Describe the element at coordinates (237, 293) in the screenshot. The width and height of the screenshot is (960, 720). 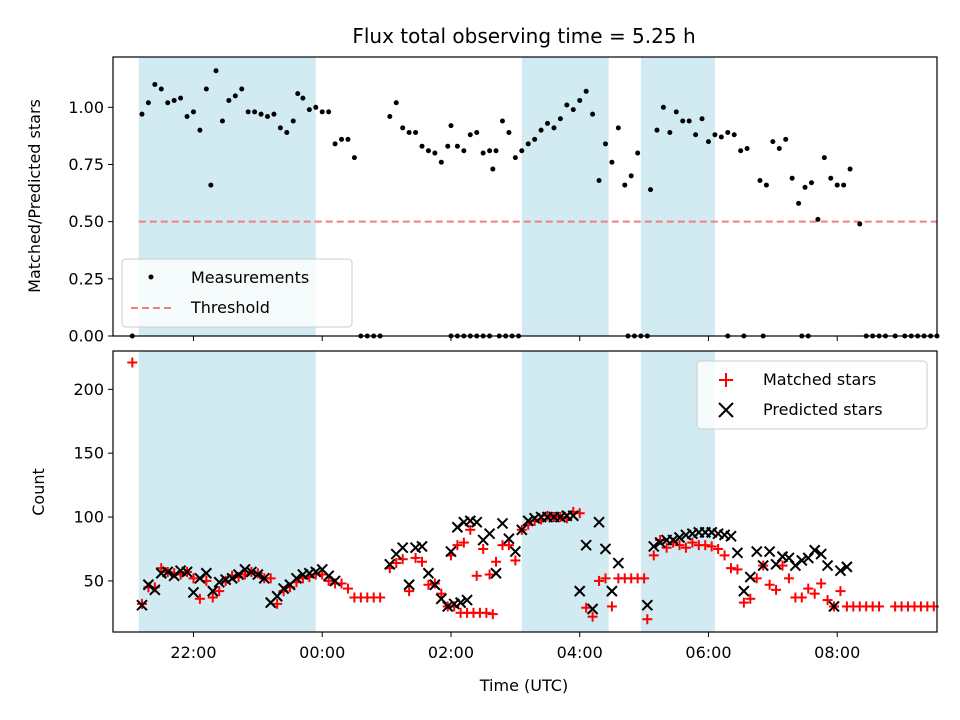
I see `top-legend: Measurements Threshold` at that location.